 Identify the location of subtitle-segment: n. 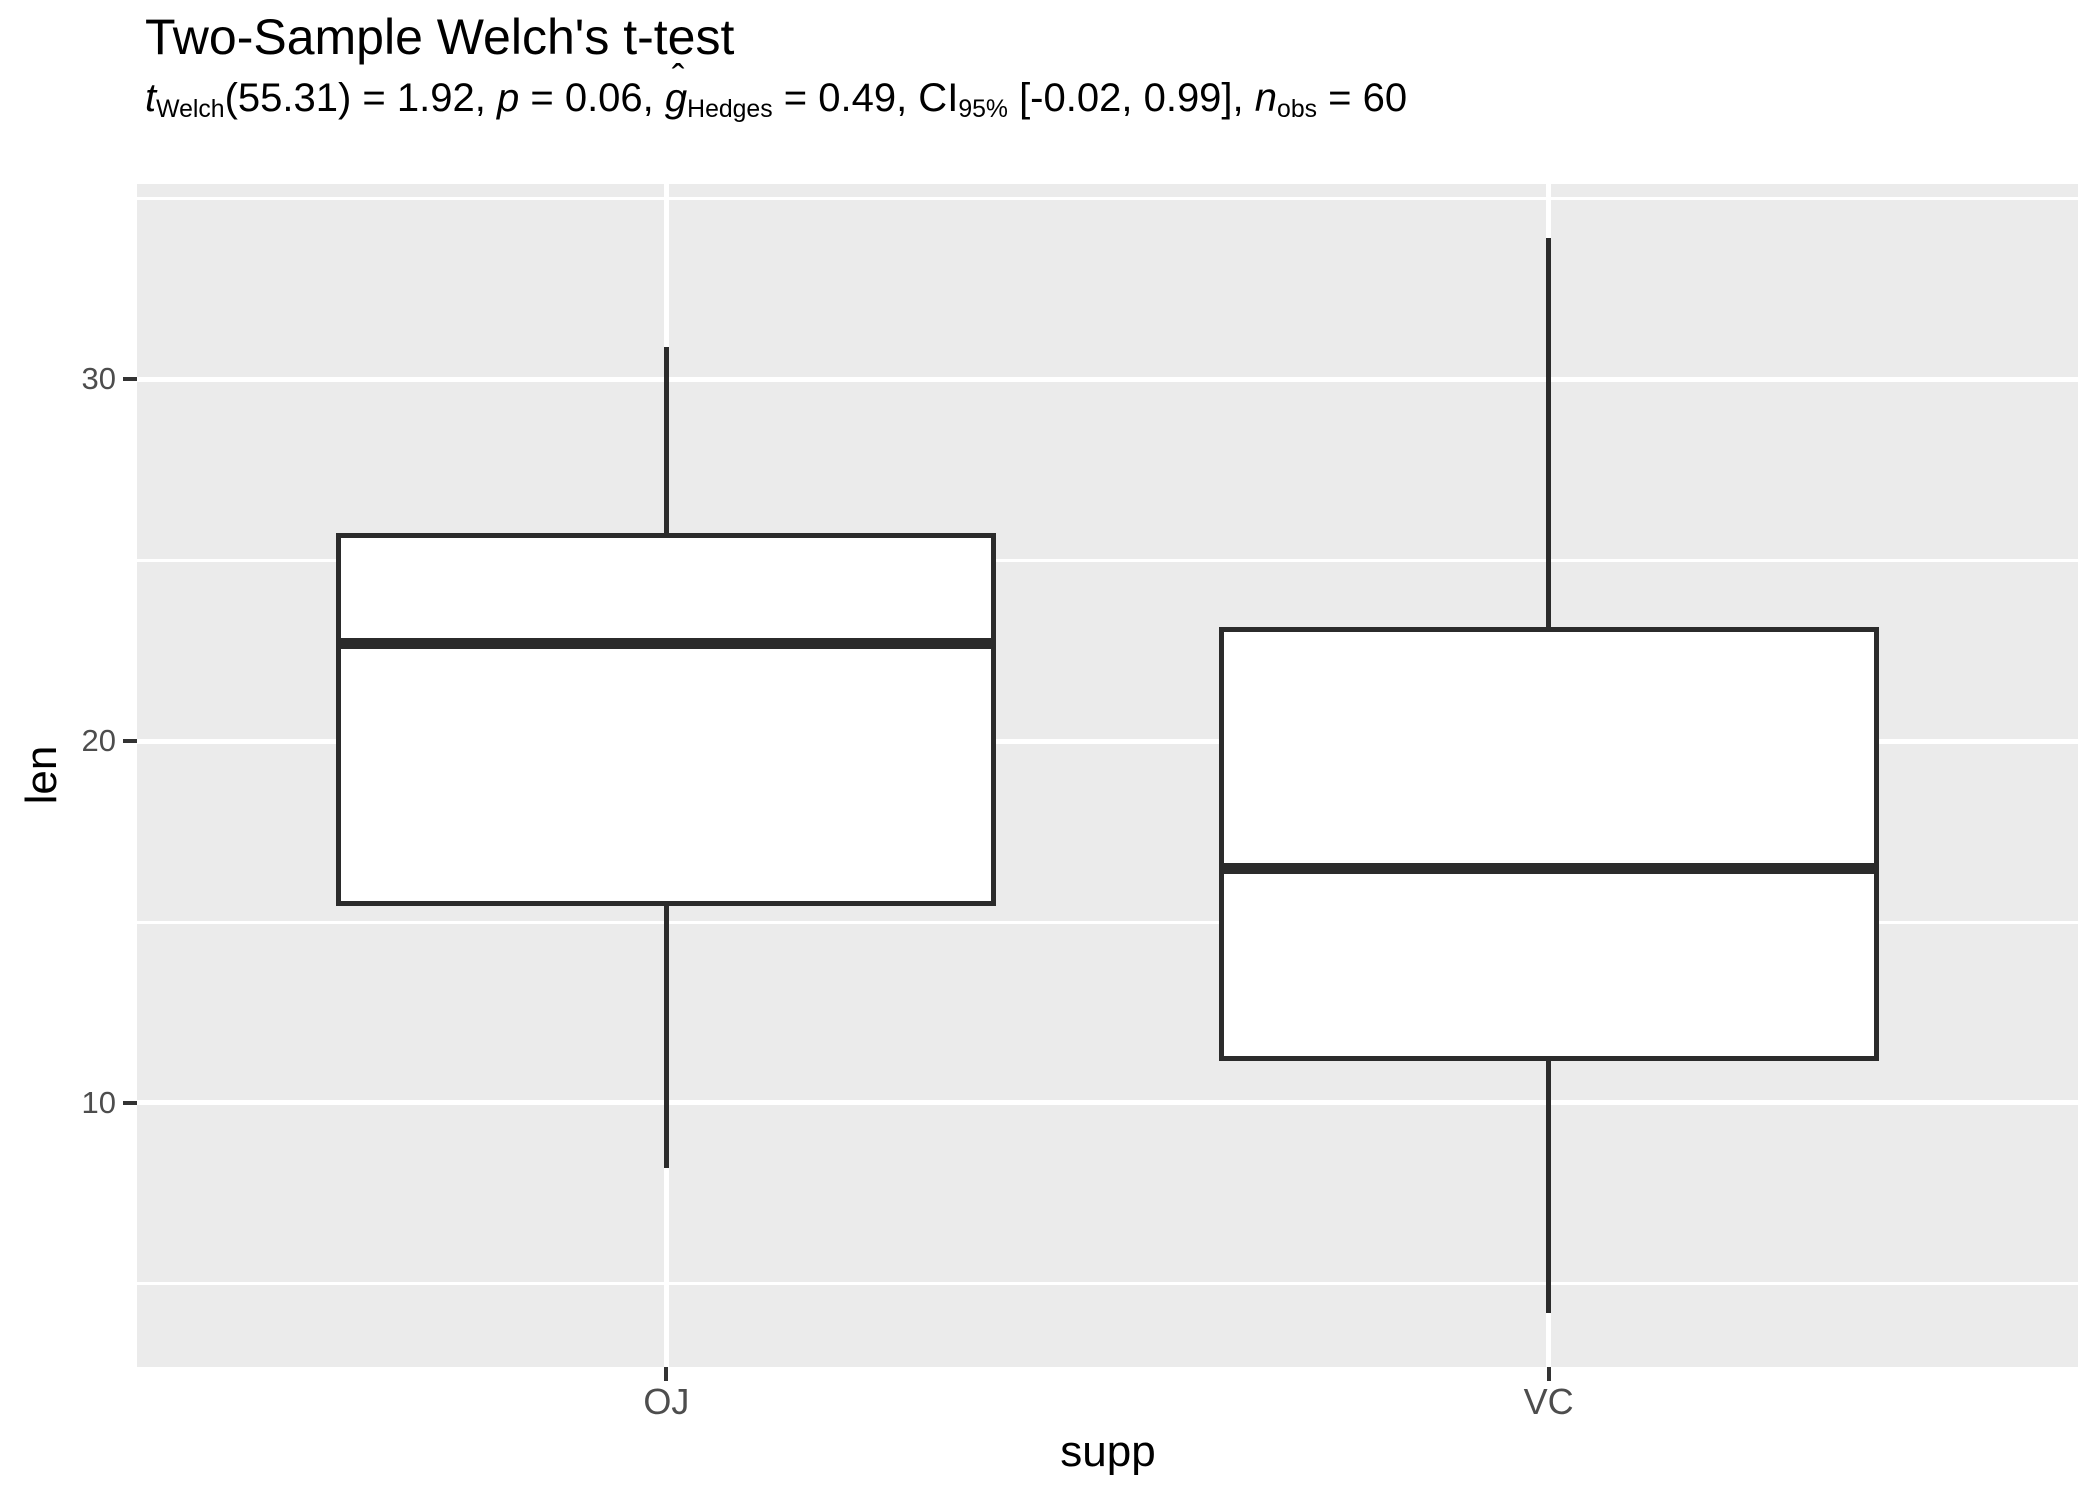
(1266, 98).